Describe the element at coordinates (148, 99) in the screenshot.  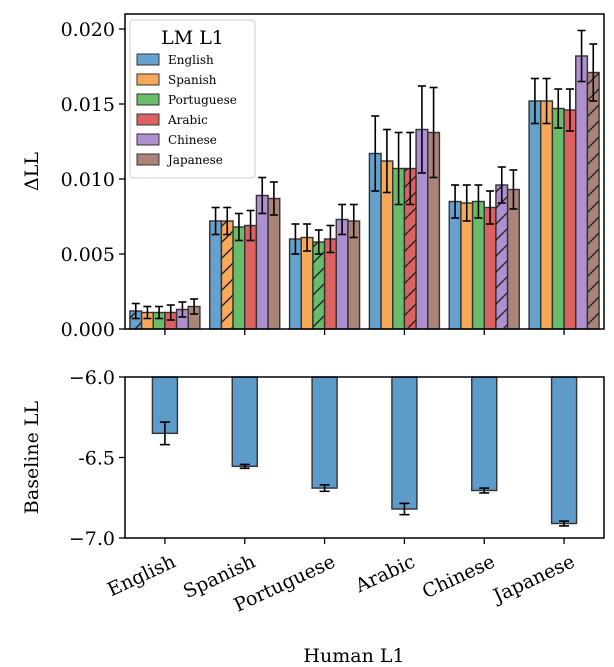
I see `legend-swatch-portuguese` at that location.